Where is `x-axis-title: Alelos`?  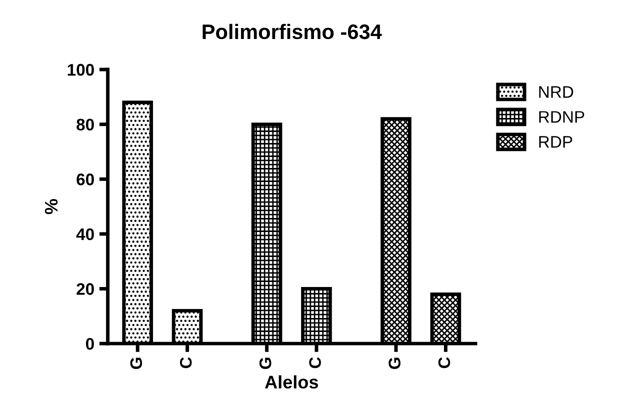
x-axis-title: Alelos is located at coordinates (291, 382).